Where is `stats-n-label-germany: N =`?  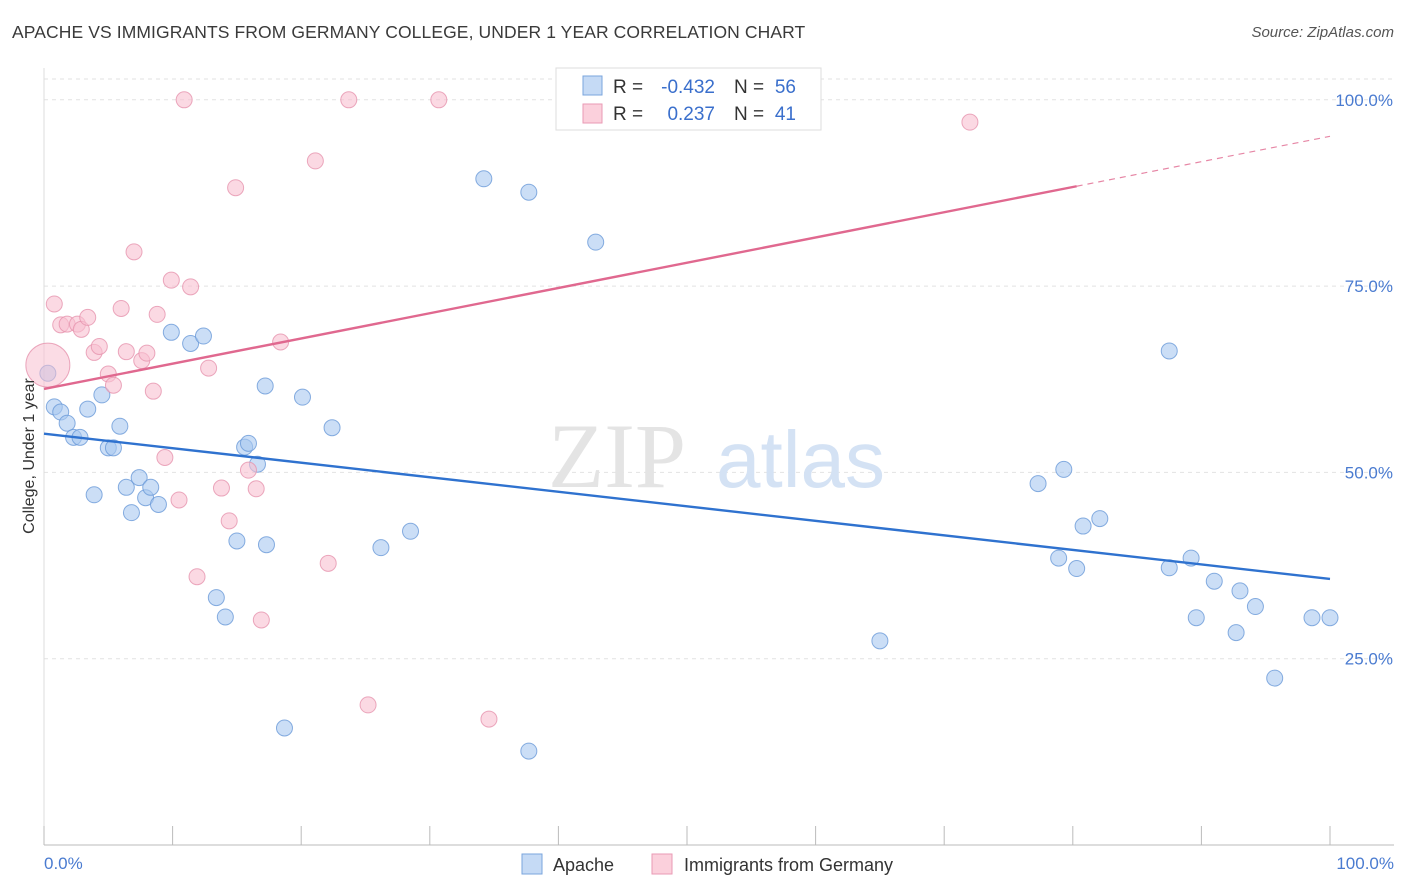
stats-n-label-germany: N = is located at coordinates (749, 114).